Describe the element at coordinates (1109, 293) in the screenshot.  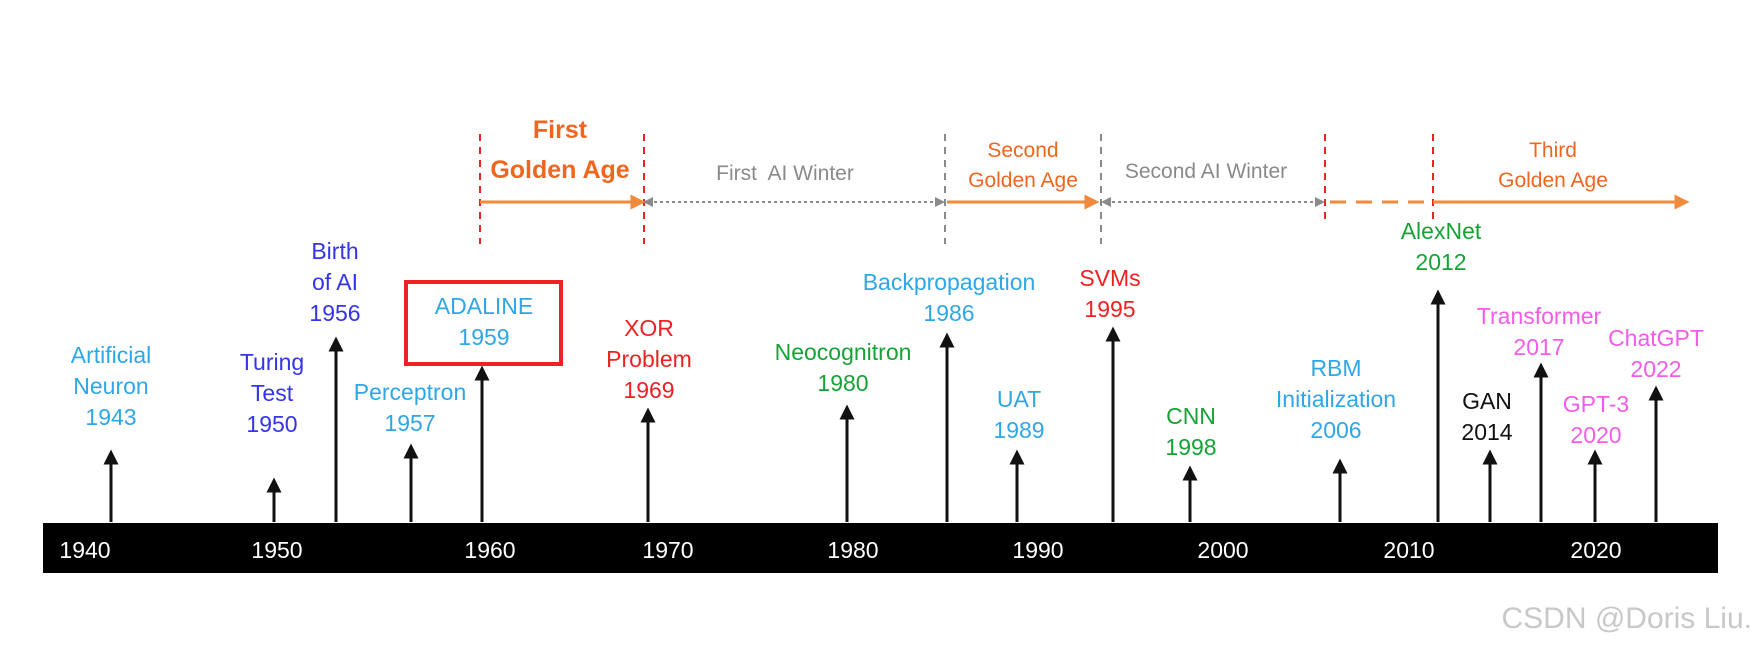
I see `event-label-svms: SVMs 1995` at that location.